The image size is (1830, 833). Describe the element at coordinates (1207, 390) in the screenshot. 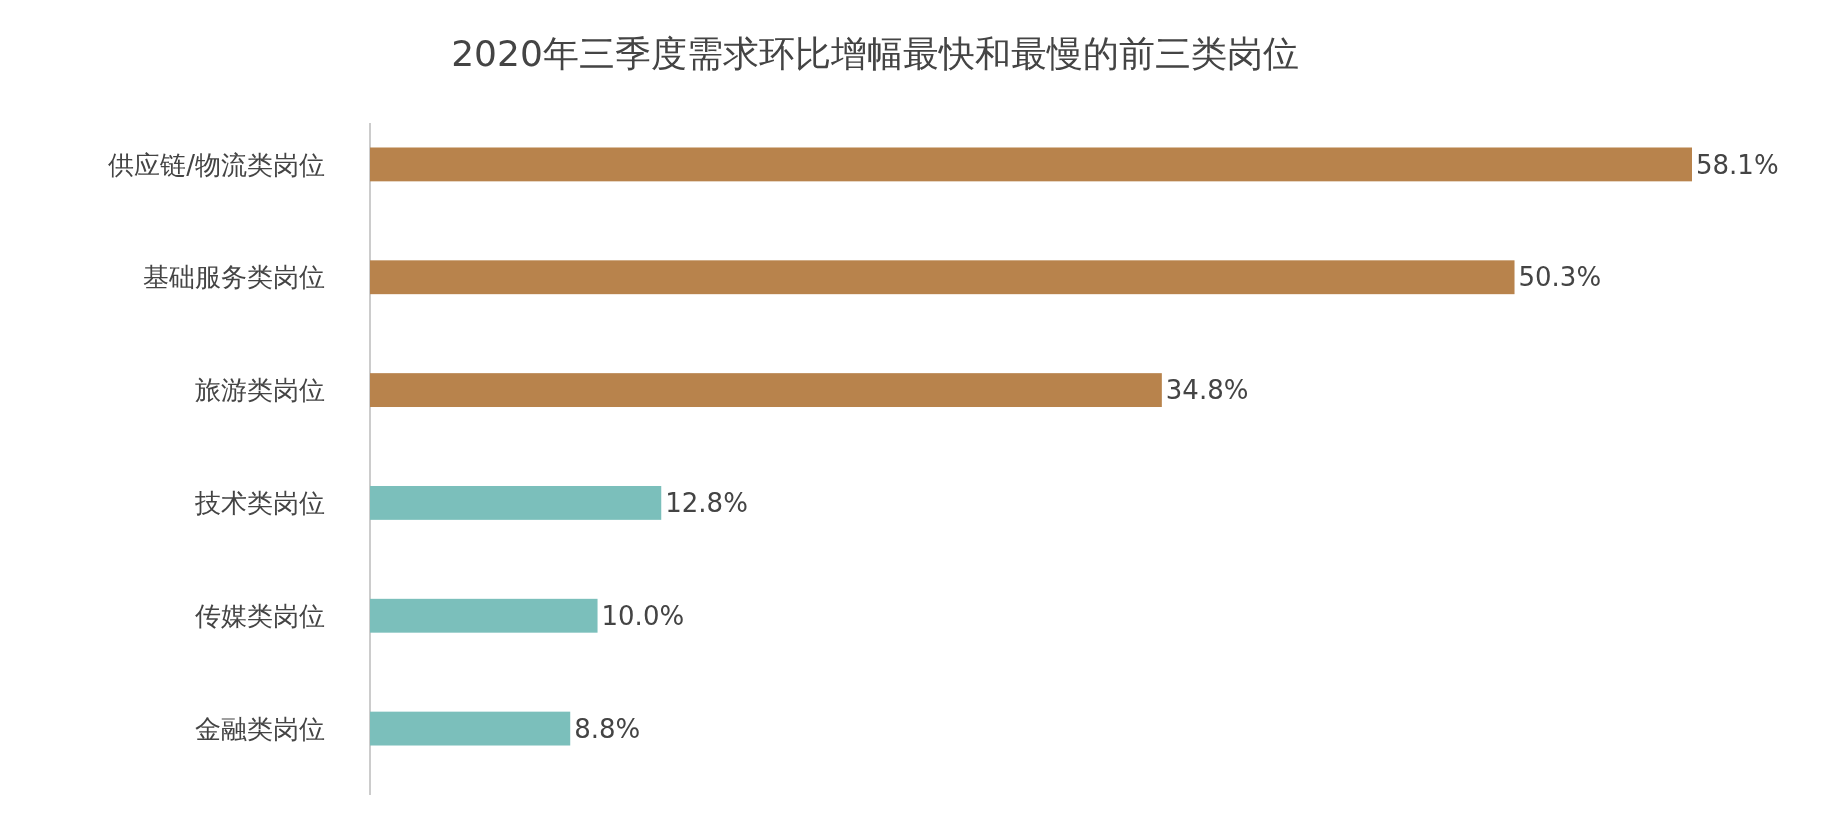

I see `data-label: 34.8%` at that location.